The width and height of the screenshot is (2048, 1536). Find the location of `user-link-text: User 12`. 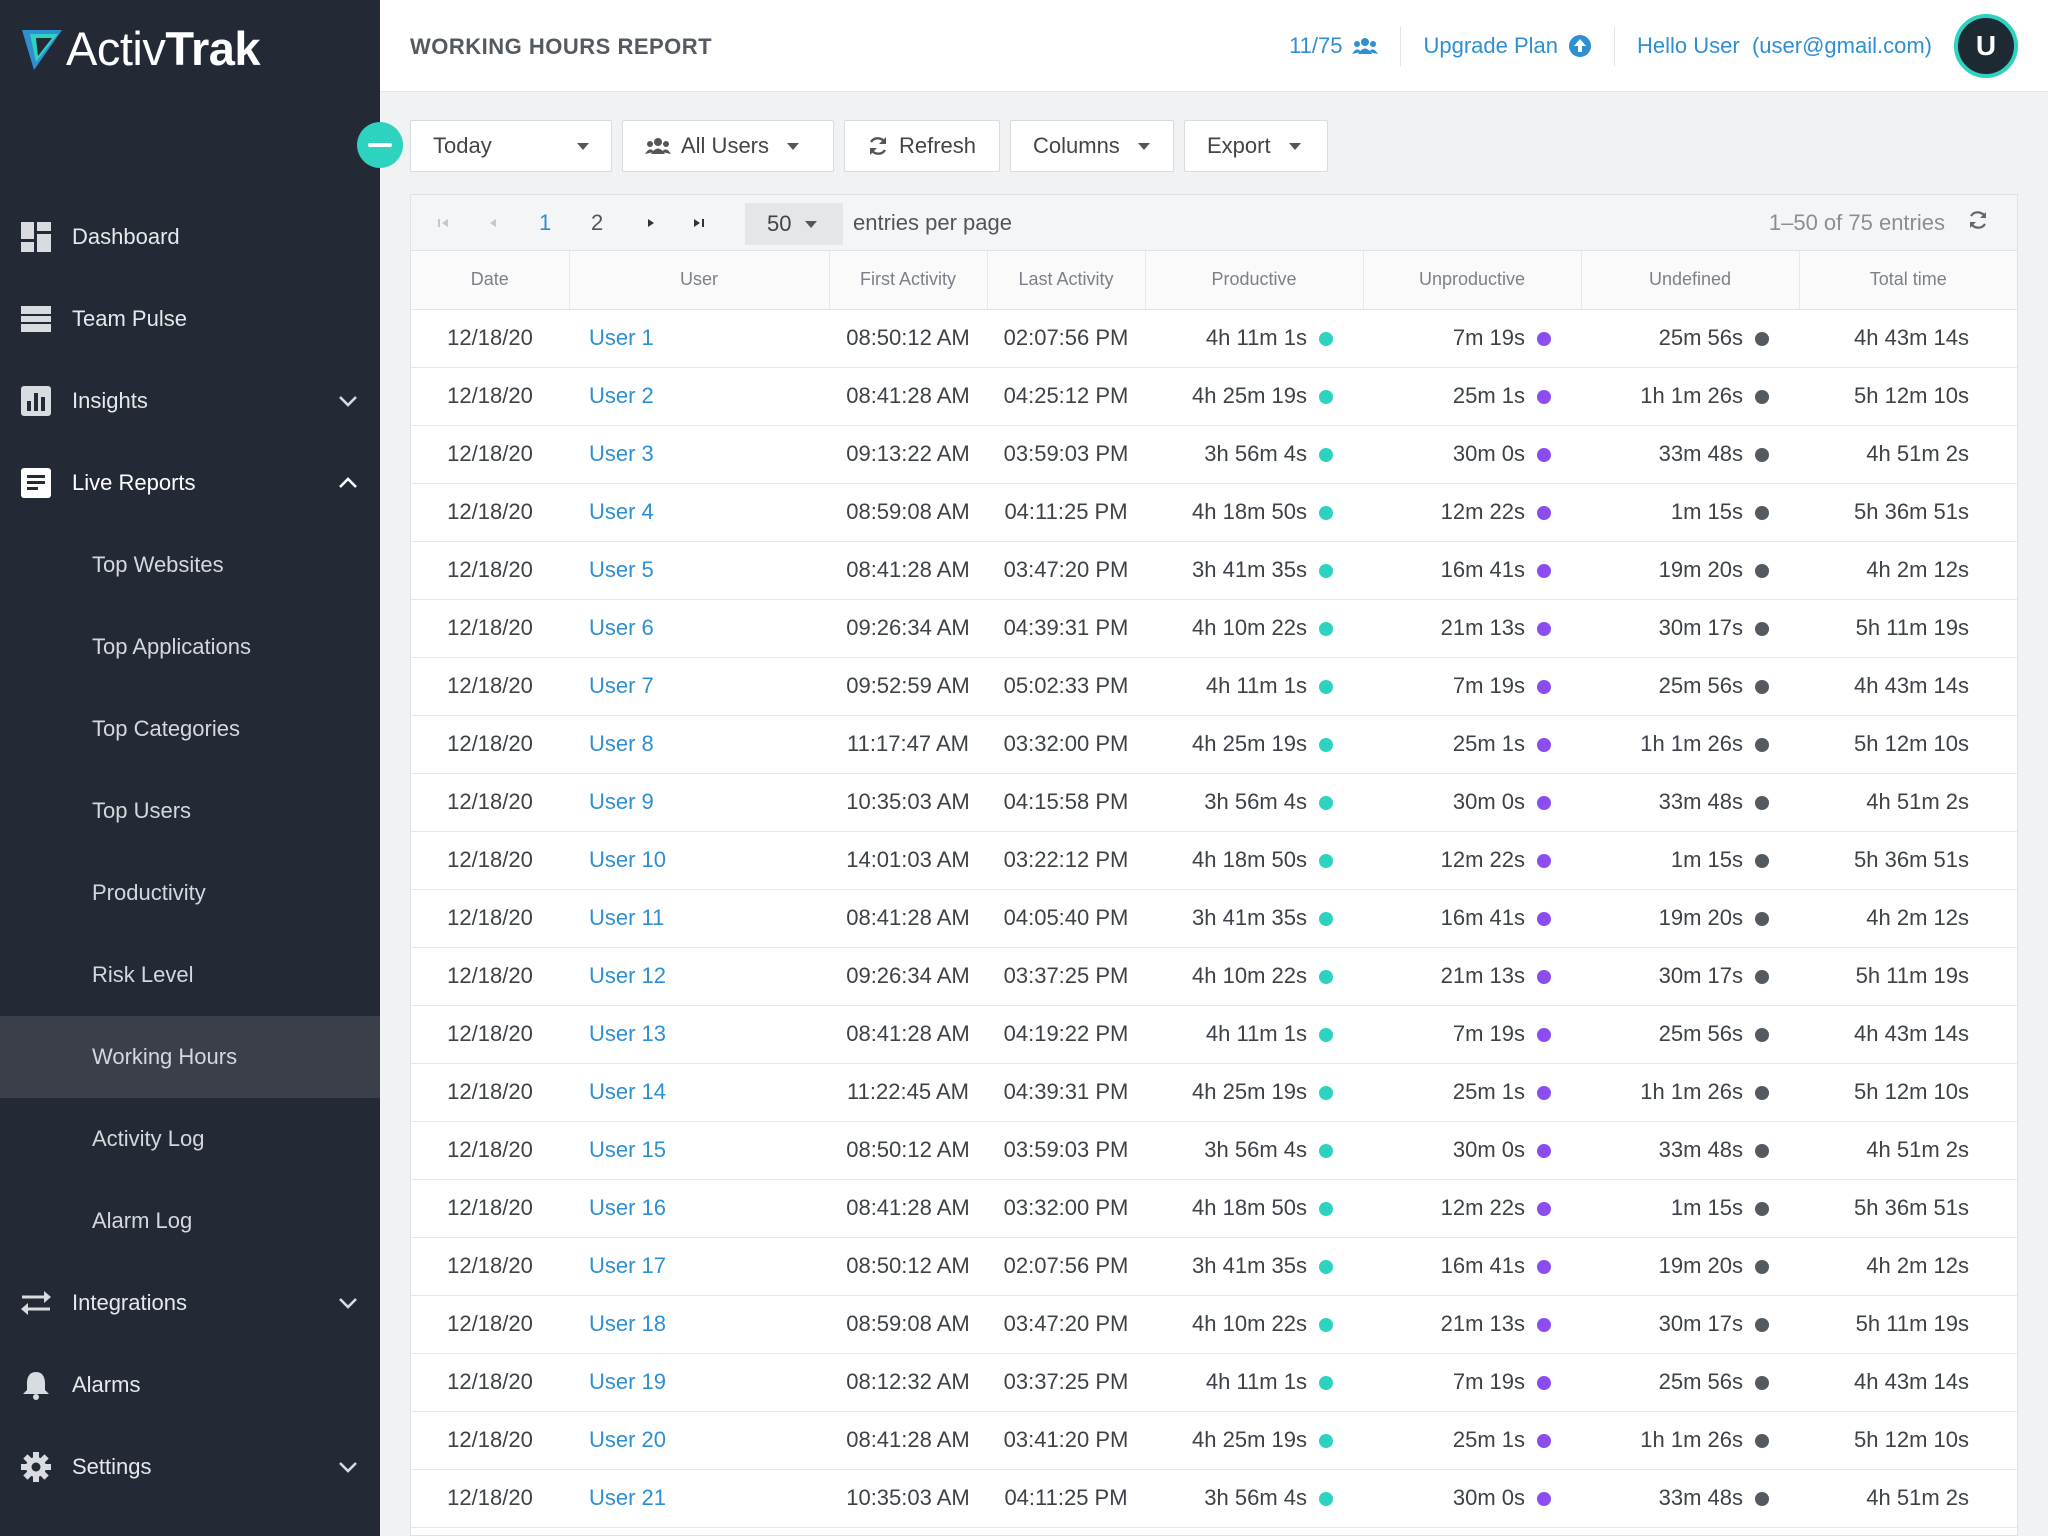

user-link-text: User 12 is located at coordinates (628, 975).